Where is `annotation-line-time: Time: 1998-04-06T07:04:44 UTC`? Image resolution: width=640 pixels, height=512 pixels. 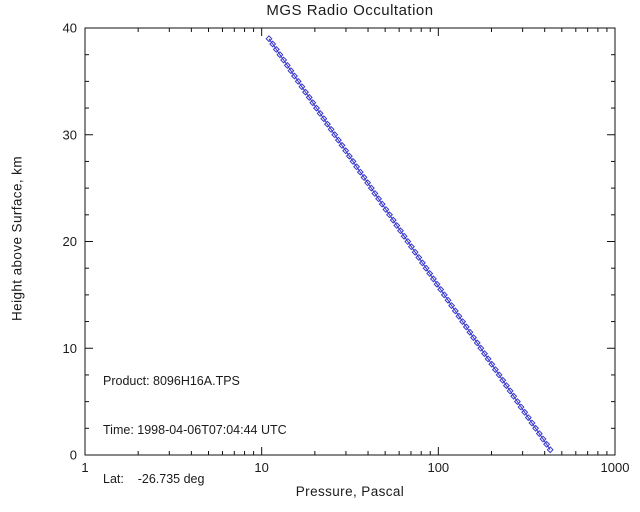 annotation-line-time: Time: 1998-04-06T07:04:44 UTC is located at coordinates (195, 430).